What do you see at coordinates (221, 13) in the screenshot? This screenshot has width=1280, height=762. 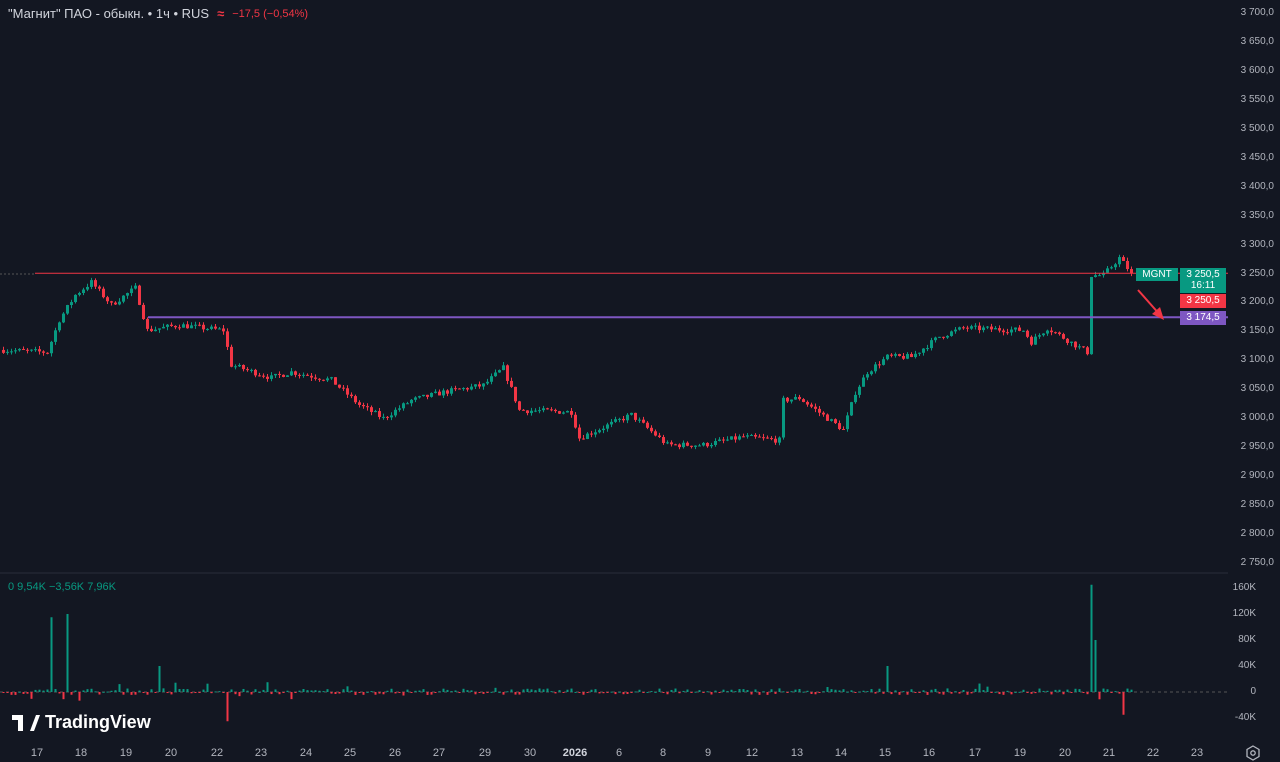 I see `equals-icon: ≈` at bounding box center [221, 13].